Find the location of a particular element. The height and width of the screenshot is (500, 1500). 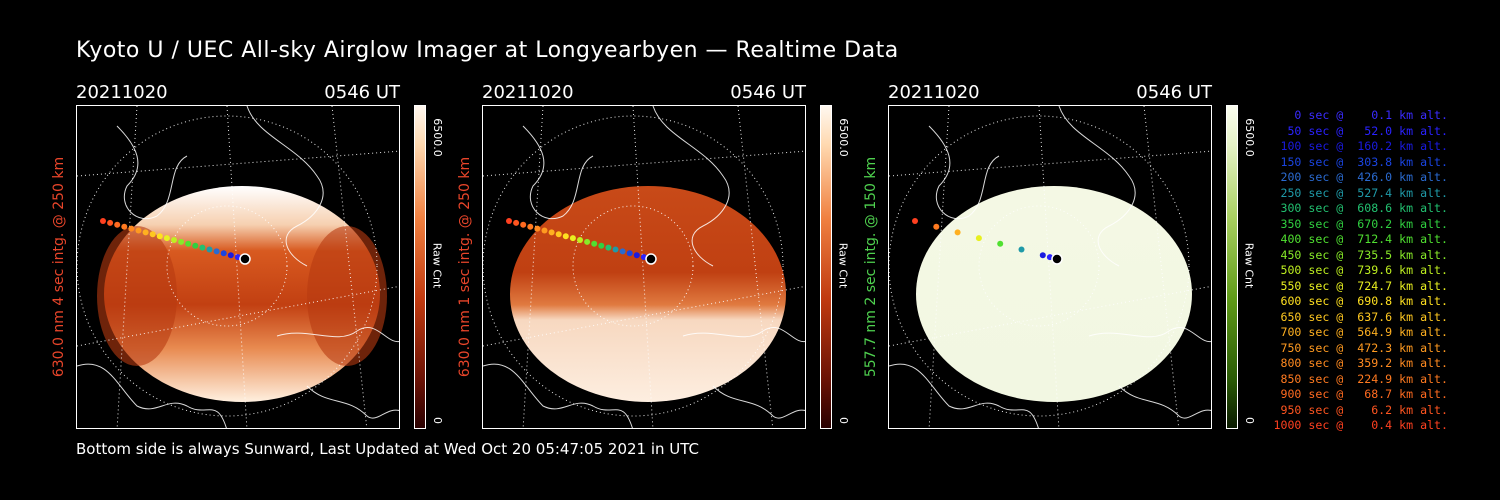

legend-row: 200 sec @ 426.0 km alt. is located at coordinates (1360, 177).